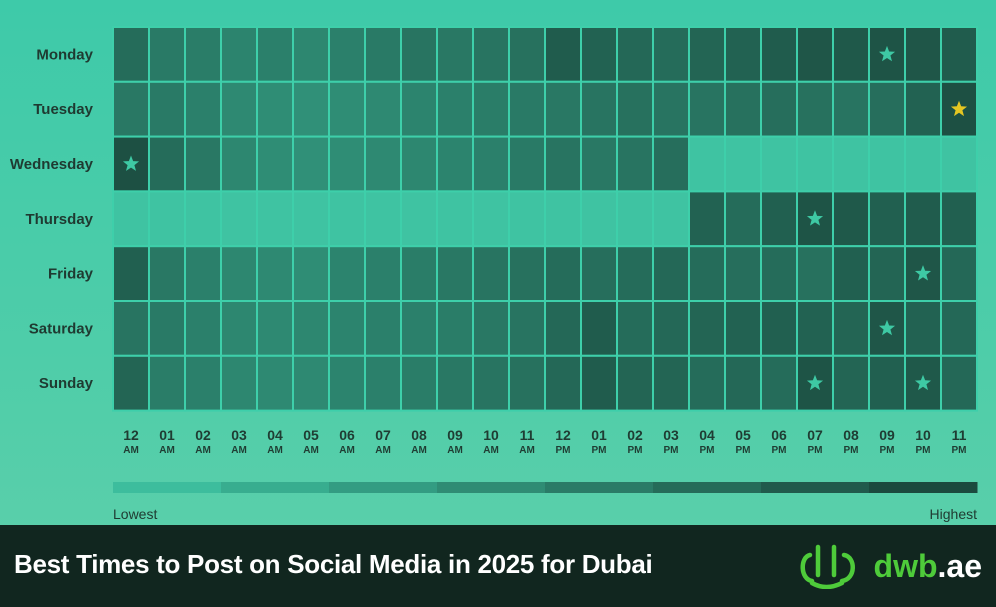 This screenshot has width=996, height=607. Describe the element at coordinates (827, 566) in the screenshot. I see `dwb-logo-icon` at that location.